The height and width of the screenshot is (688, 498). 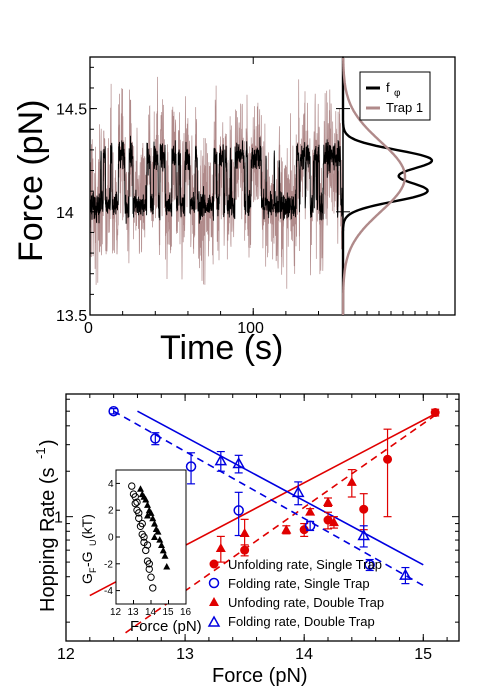 What do you see at coordinates (93, 570) in the screenshot?
I see `svg-text: F` at bounding box center [93, 570].